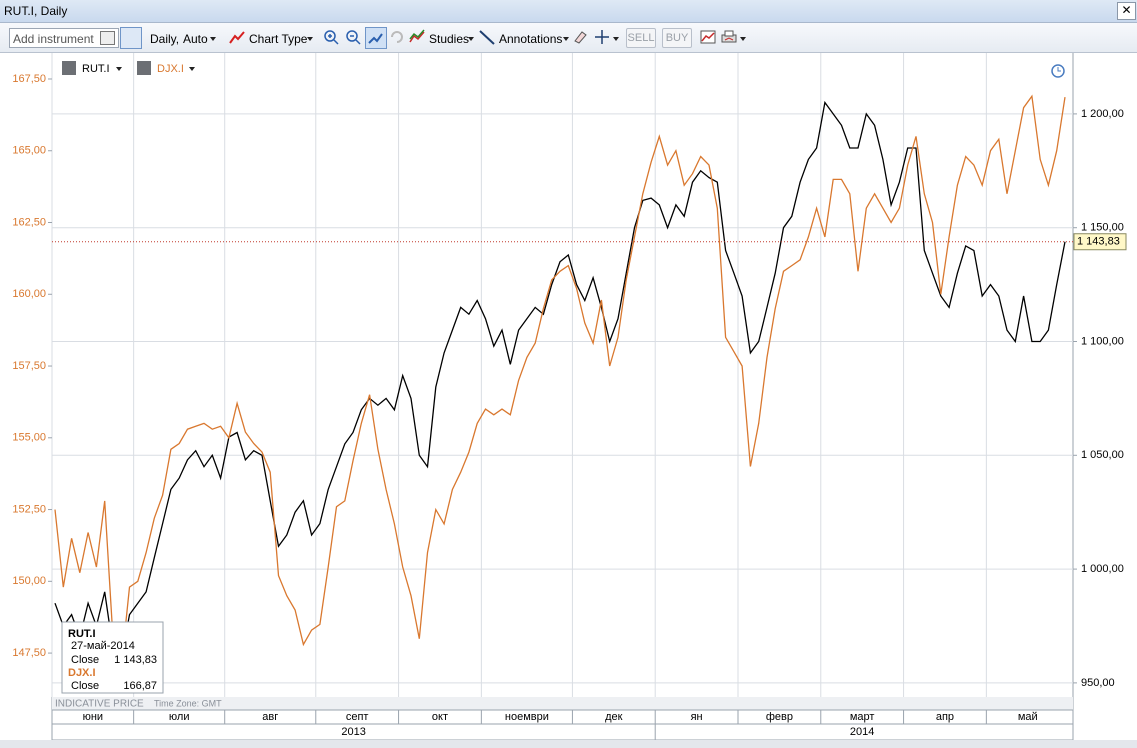 Image resolution: width=1137 pixels, height=748 pixels. What do you see at coordinates (1102, 341) in the screenshot?
I see `y2-tick-label: 1 100,00` at bounding box center [1102, 341].